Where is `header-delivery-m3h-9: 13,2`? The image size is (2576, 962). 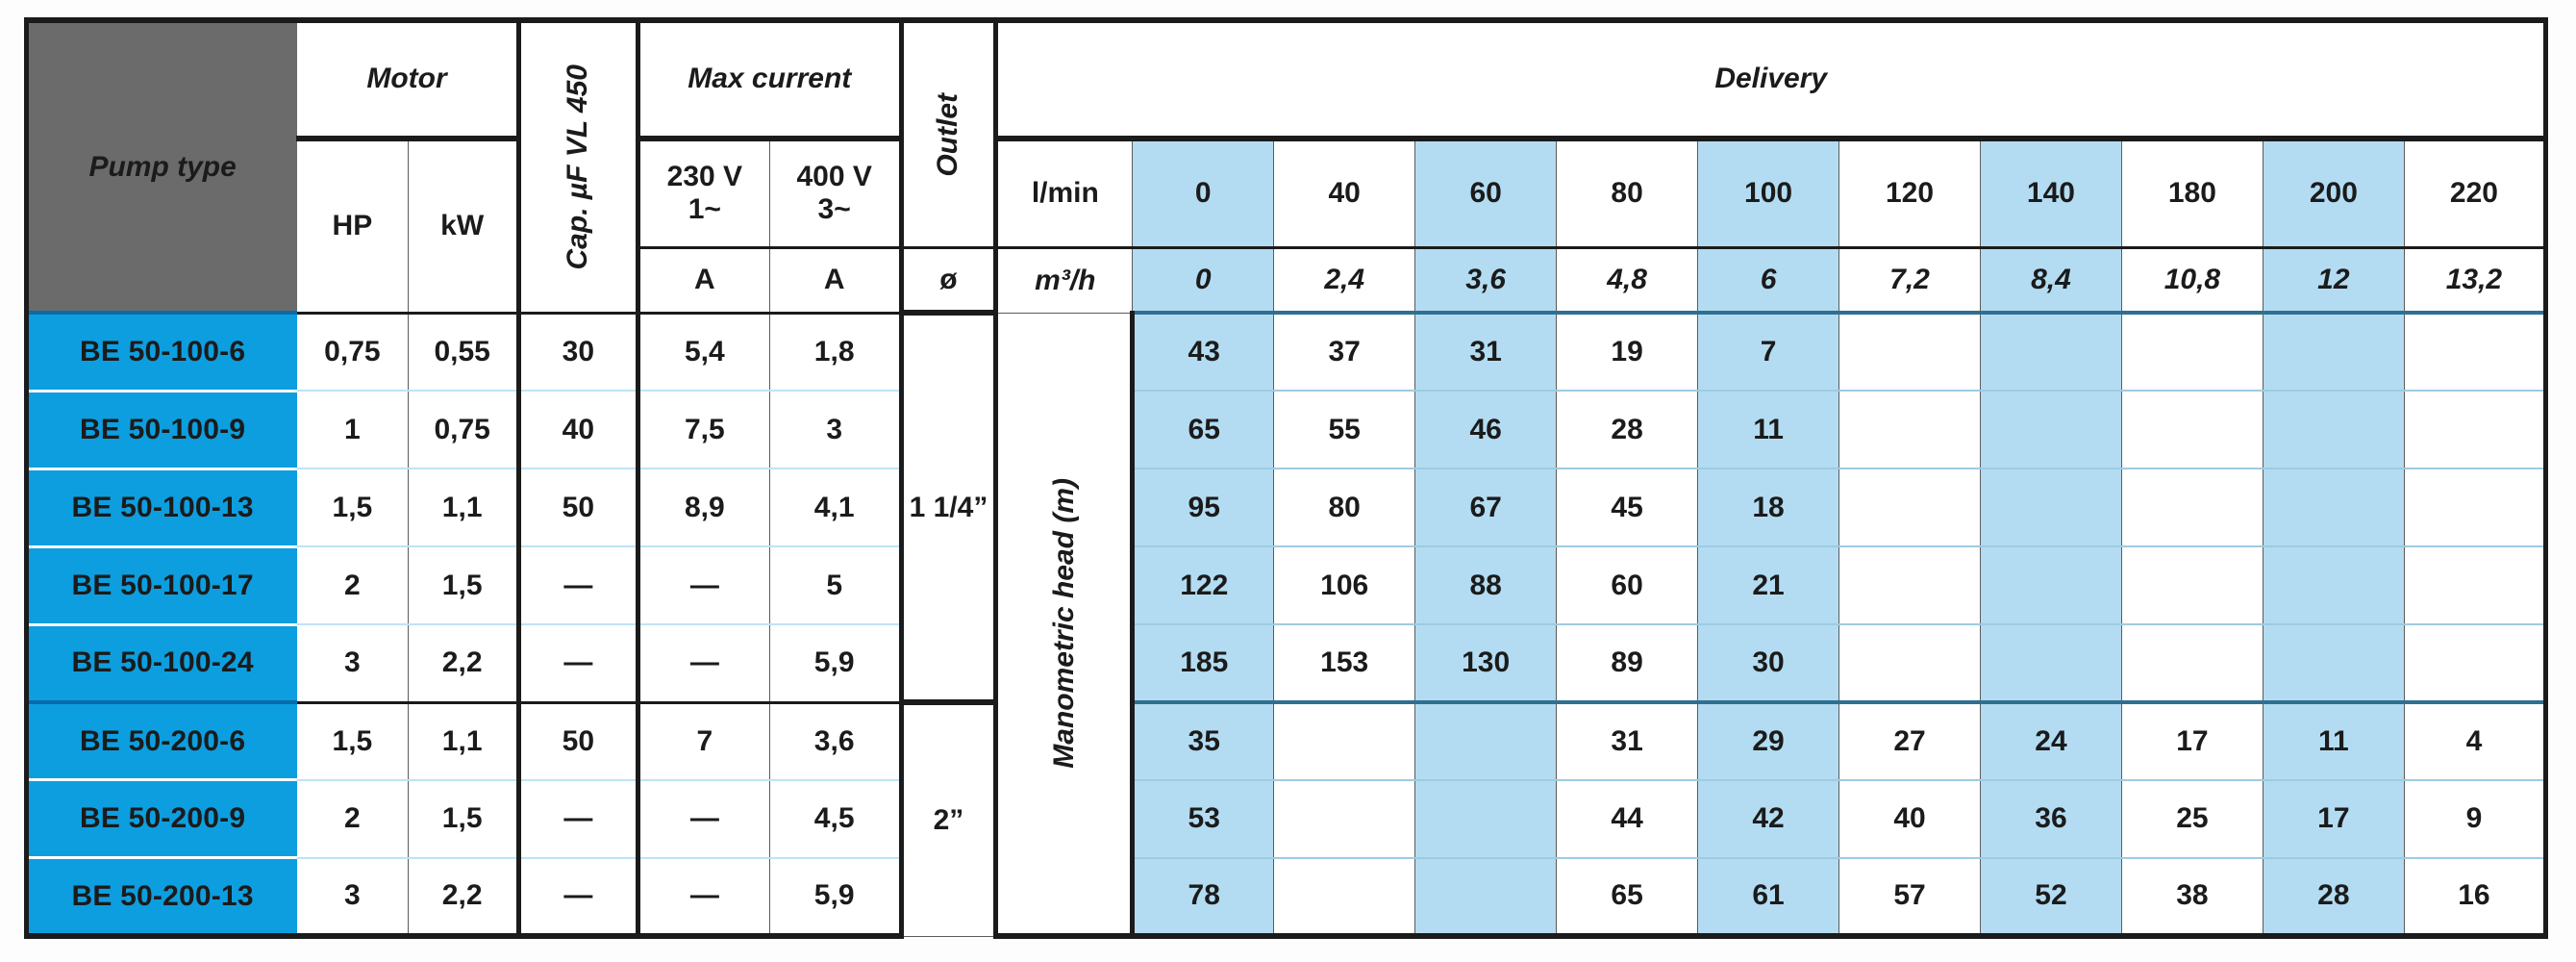 header-delivery-m3h-9: 13,2 is located at coordinates (2476, 279).